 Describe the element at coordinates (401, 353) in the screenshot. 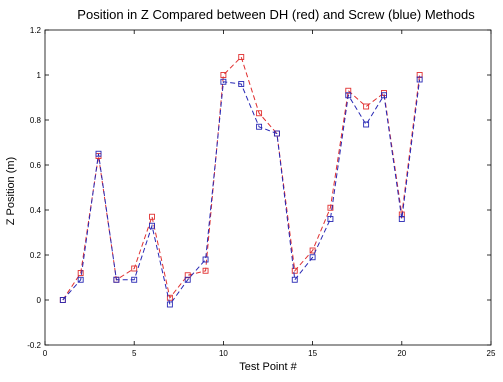

I see `x-tick-label: 20` at that location.